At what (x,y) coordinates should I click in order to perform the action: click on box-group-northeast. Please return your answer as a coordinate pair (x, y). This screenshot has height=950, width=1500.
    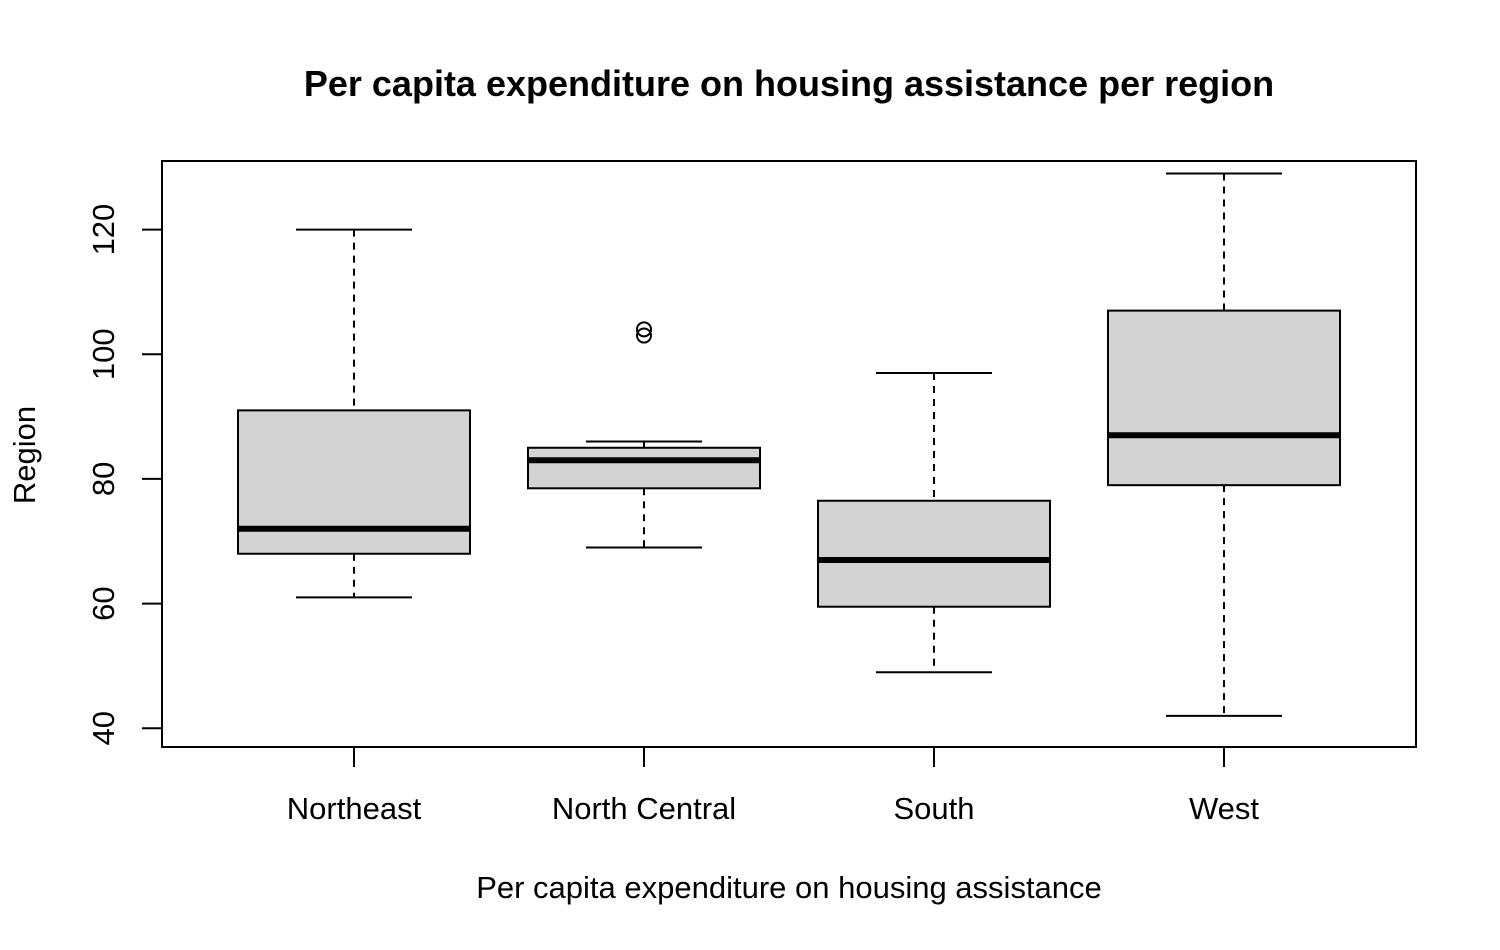
    Looking at the image, I should click on (354, 413).